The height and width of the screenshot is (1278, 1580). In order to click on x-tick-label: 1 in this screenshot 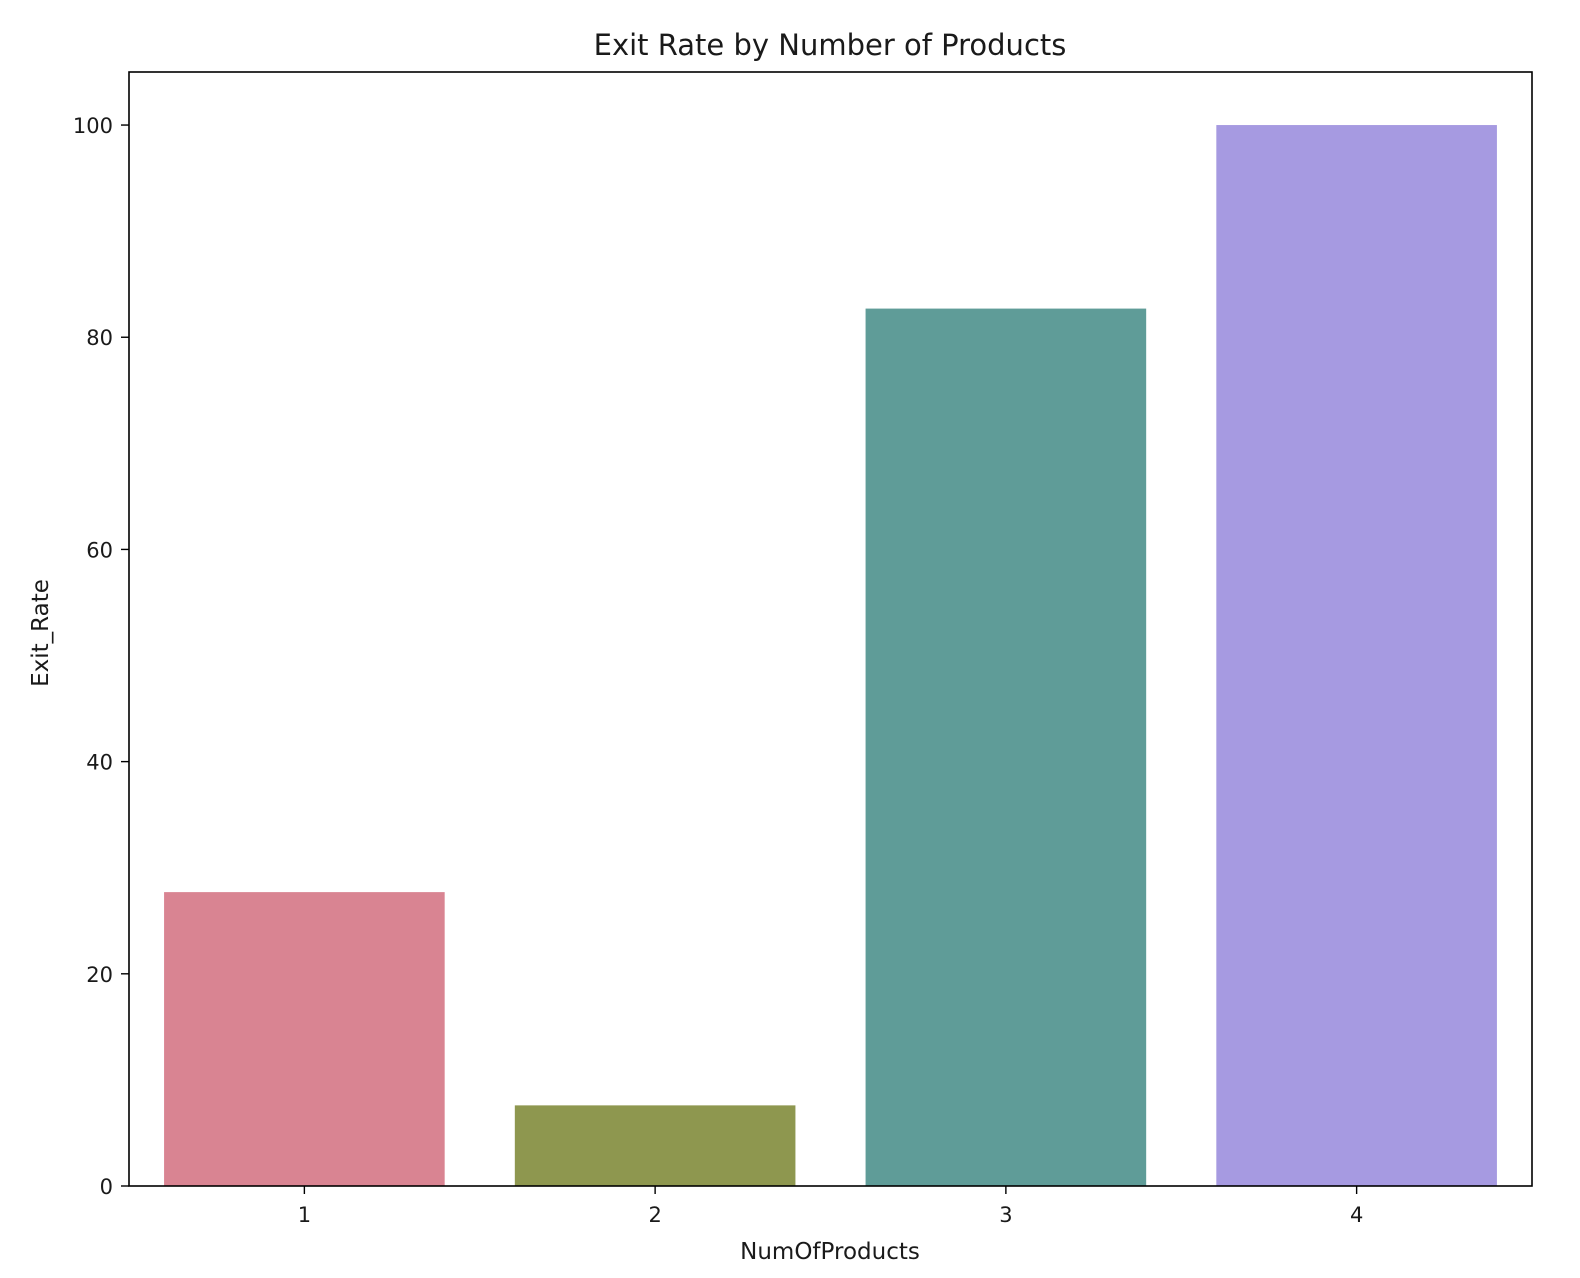, I will do `click(304, 1215)`.